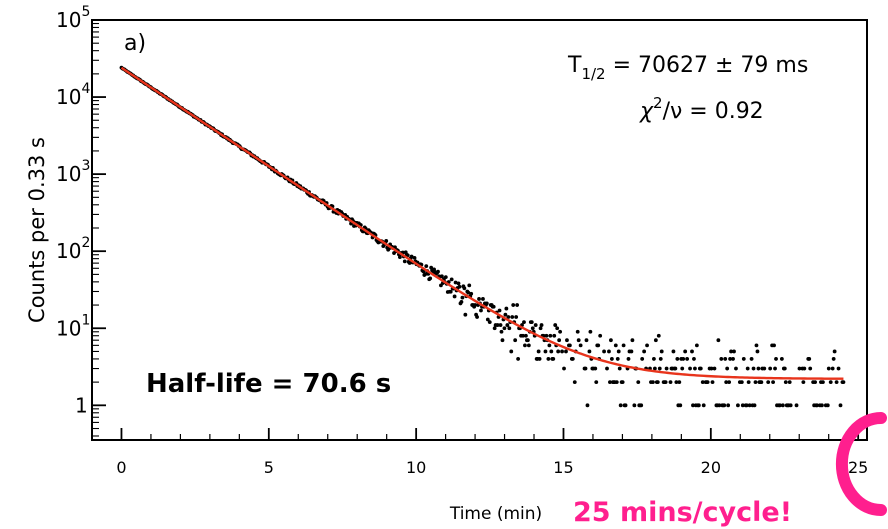 This screenshot has height=529, width=888. I want to click on x-tick-label: 15, so click(563, 467).